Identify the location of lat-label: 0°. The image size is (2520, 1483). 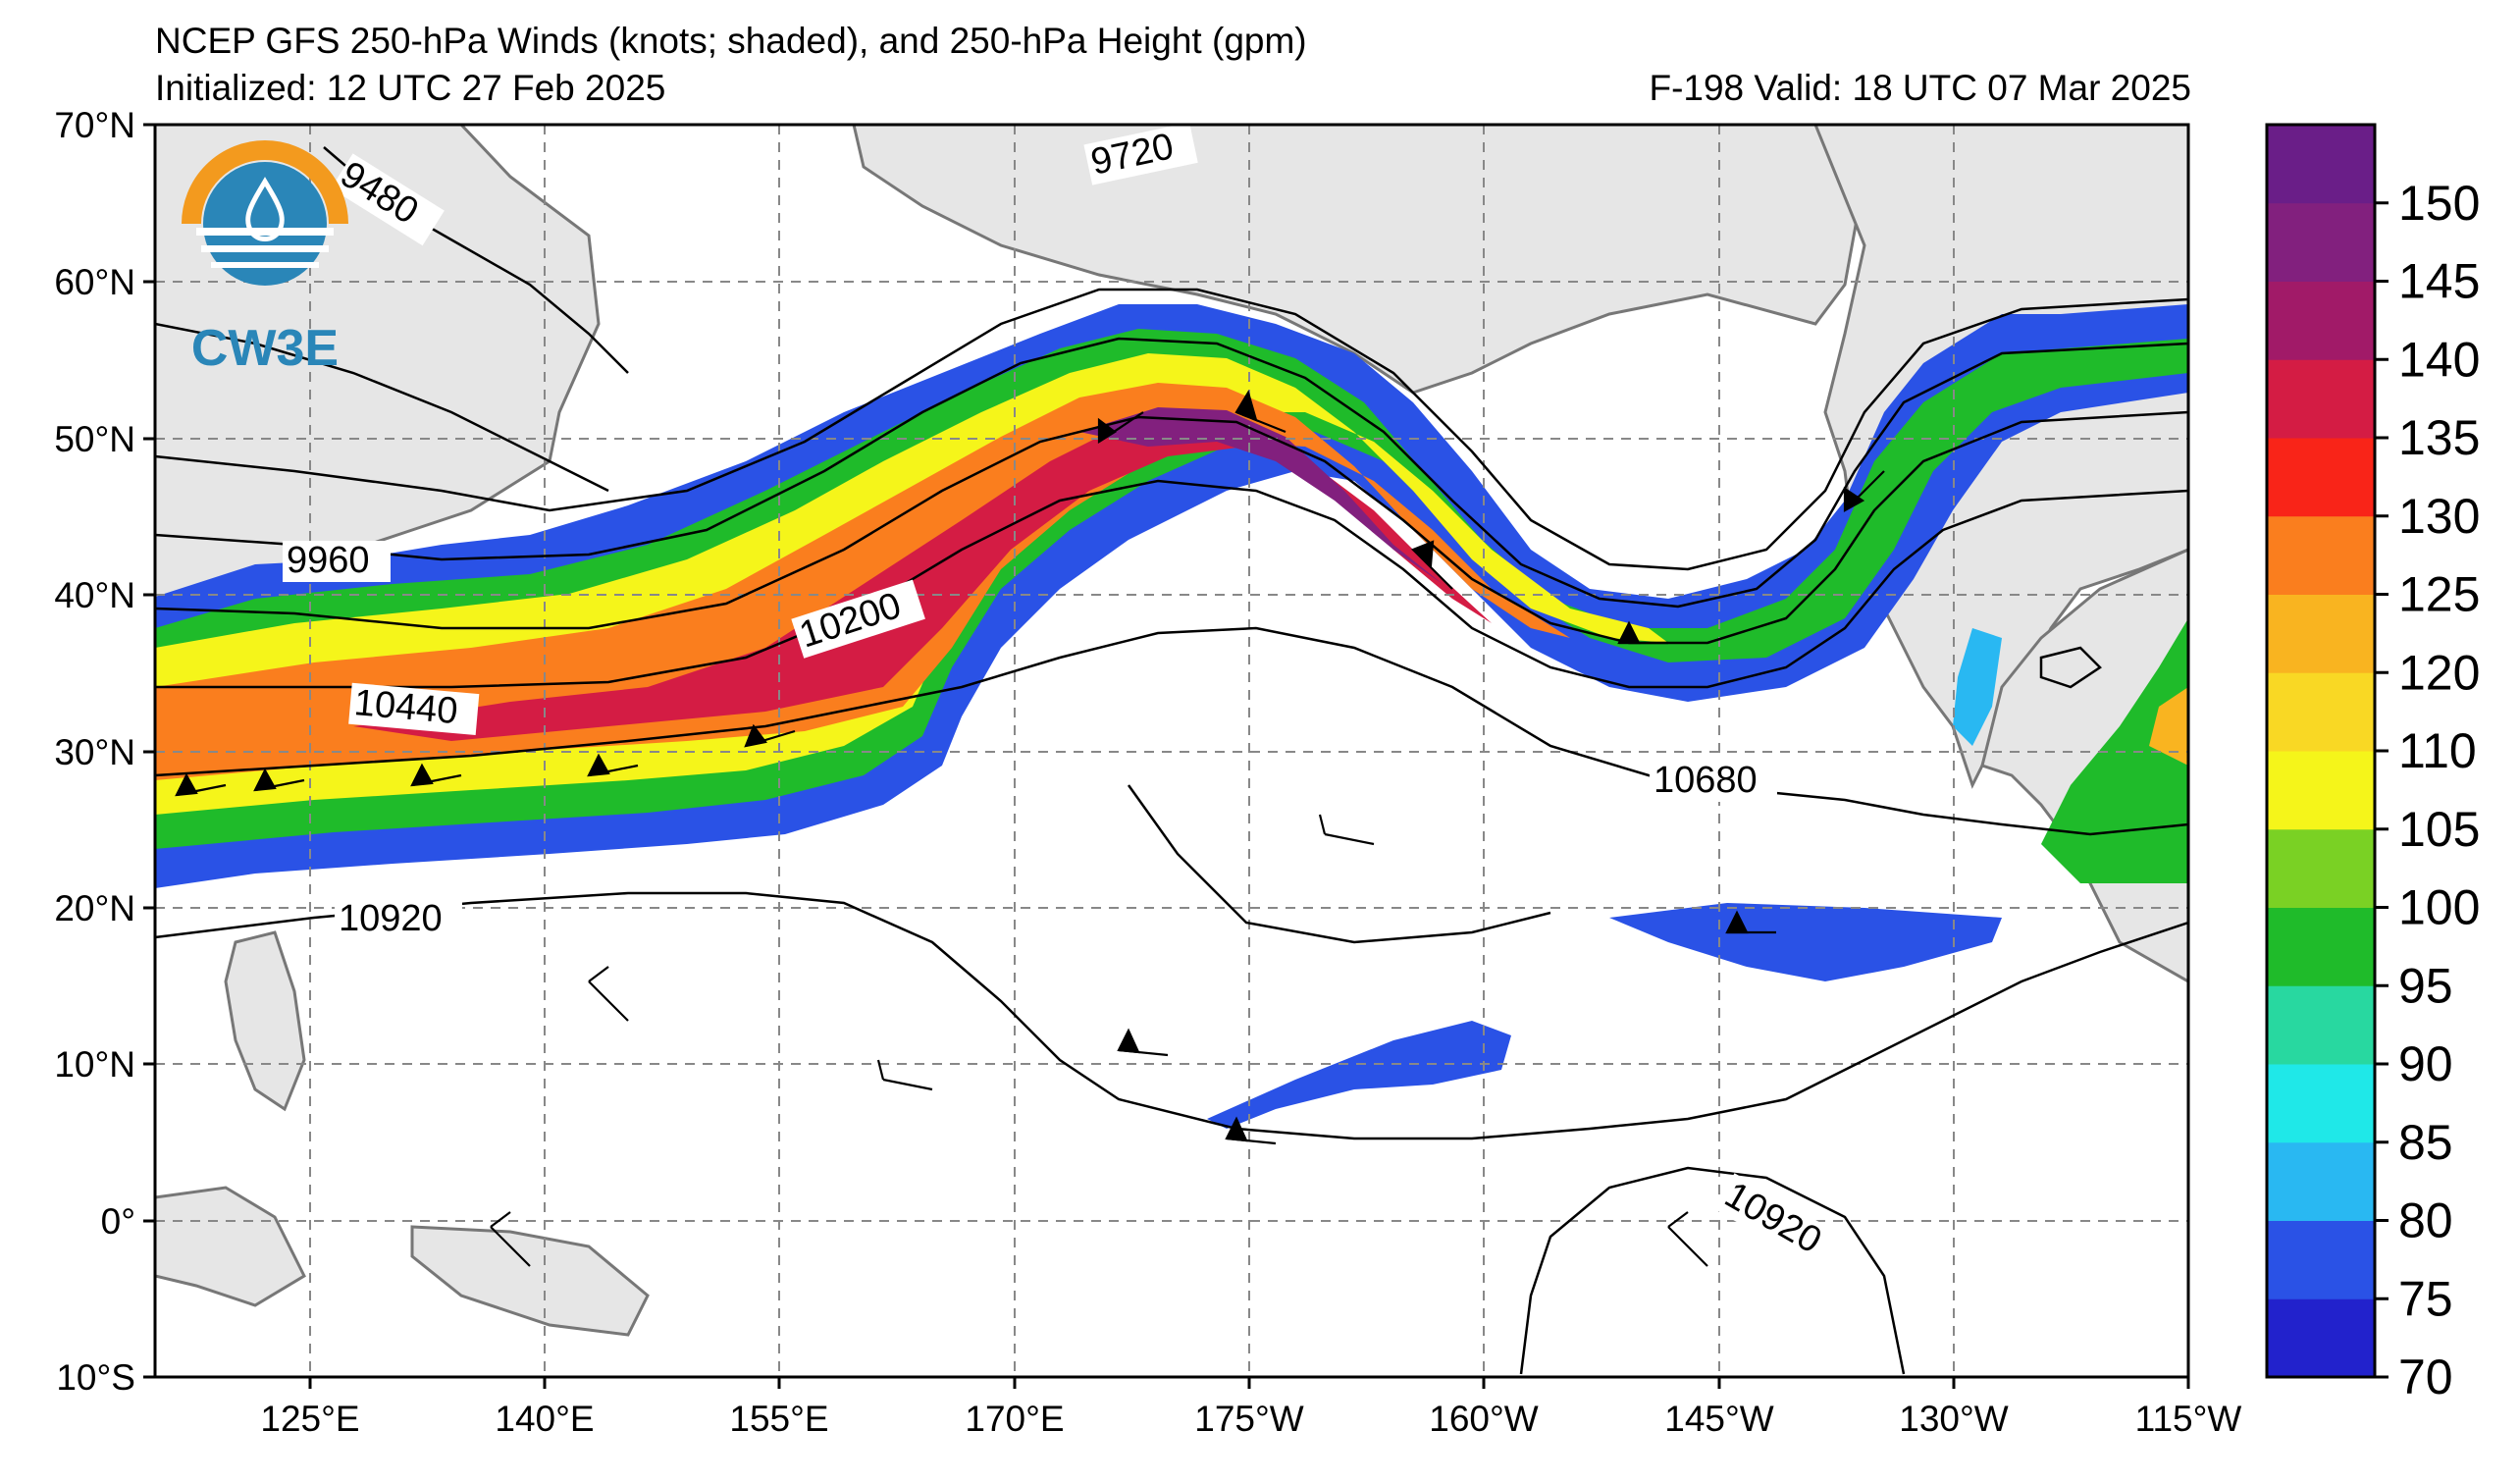
(118, 1221).